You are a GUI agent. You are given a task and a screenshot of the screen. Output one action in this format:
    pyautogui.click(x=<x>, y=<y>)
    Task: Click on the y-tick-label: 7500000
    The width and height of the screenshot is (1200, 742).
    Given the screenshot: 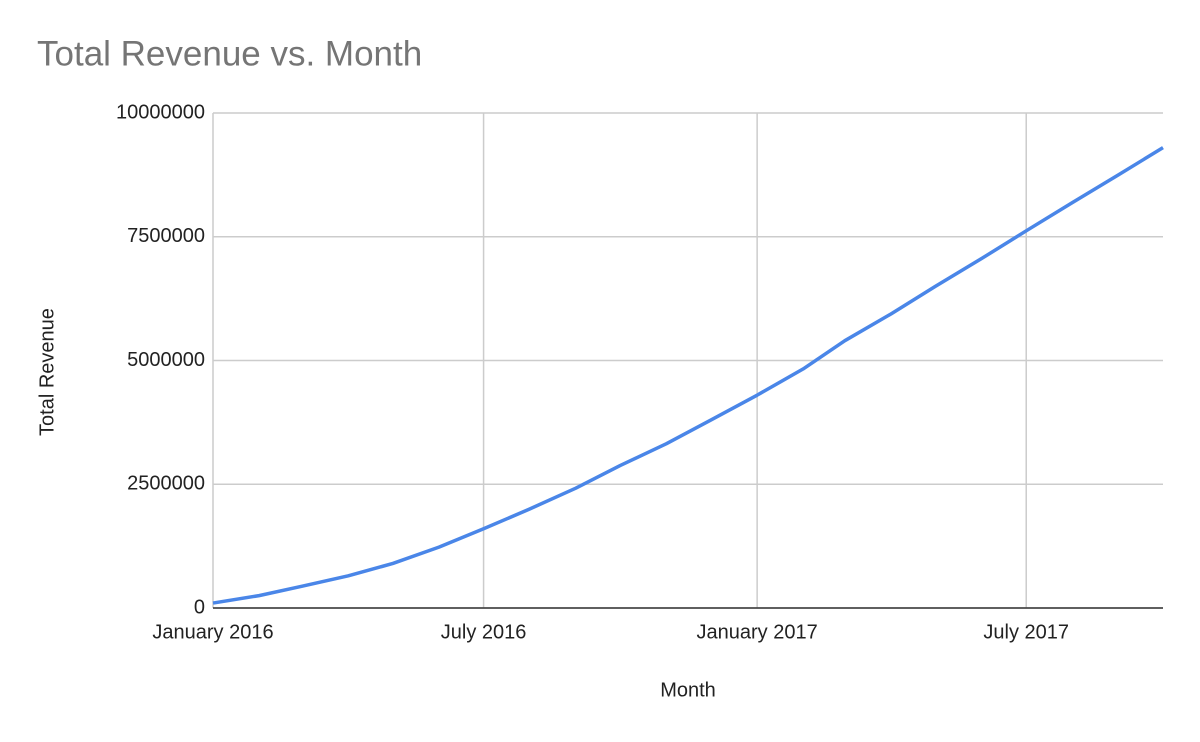 What is the action you would take?
    pyautogui.click(x=166, y=236)
    